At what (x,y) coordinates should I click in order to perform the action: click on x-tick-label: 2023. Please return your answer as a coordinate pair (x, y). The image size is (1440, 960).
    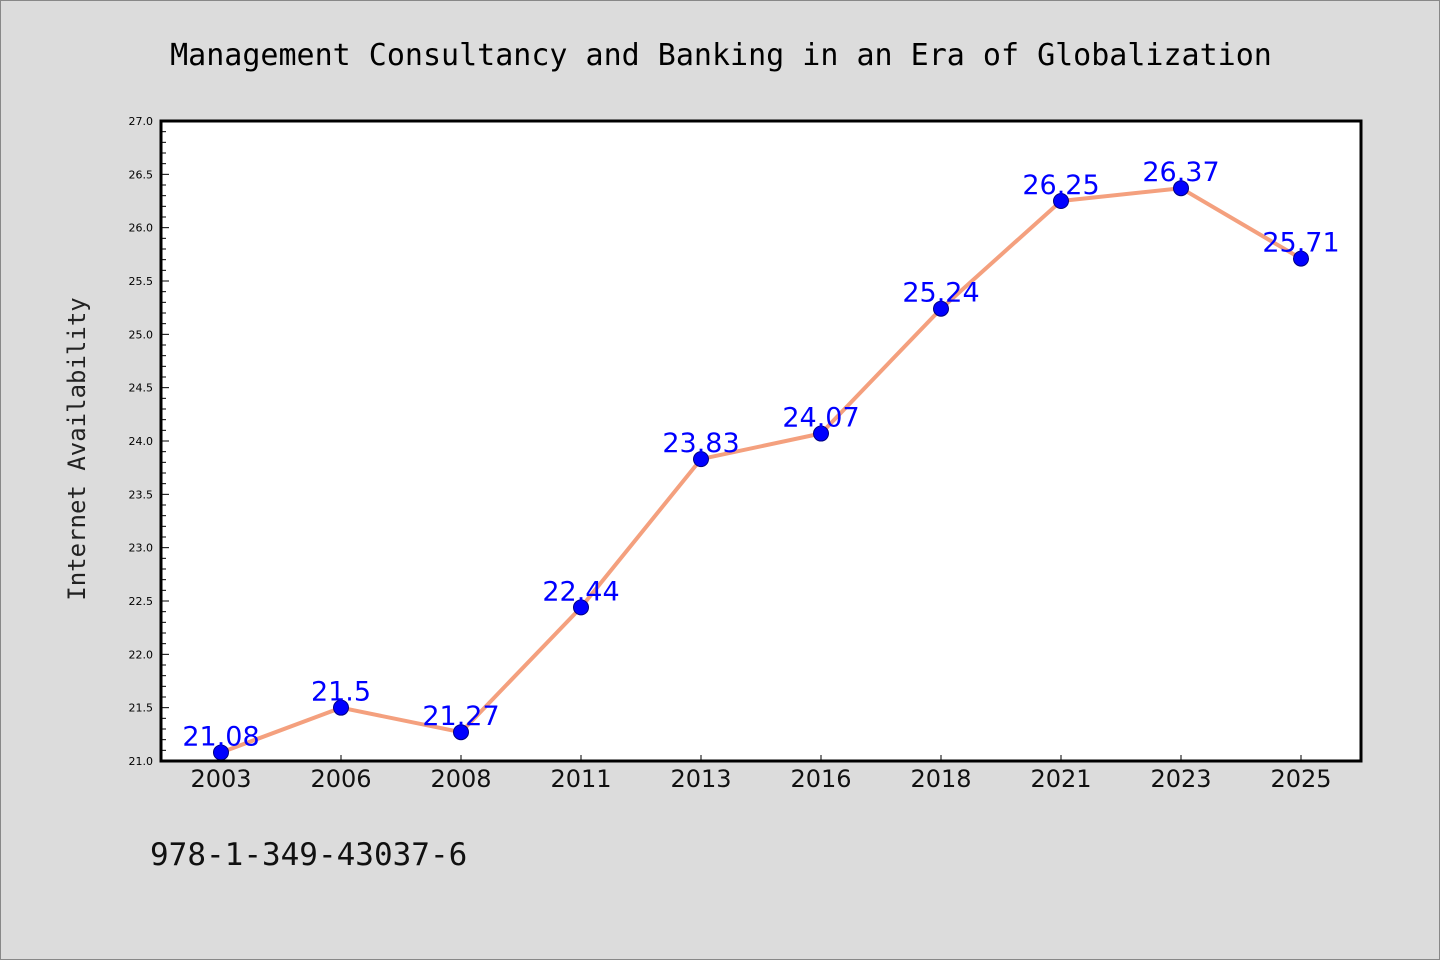
    Looking at the image, I should click on (1180, 779).